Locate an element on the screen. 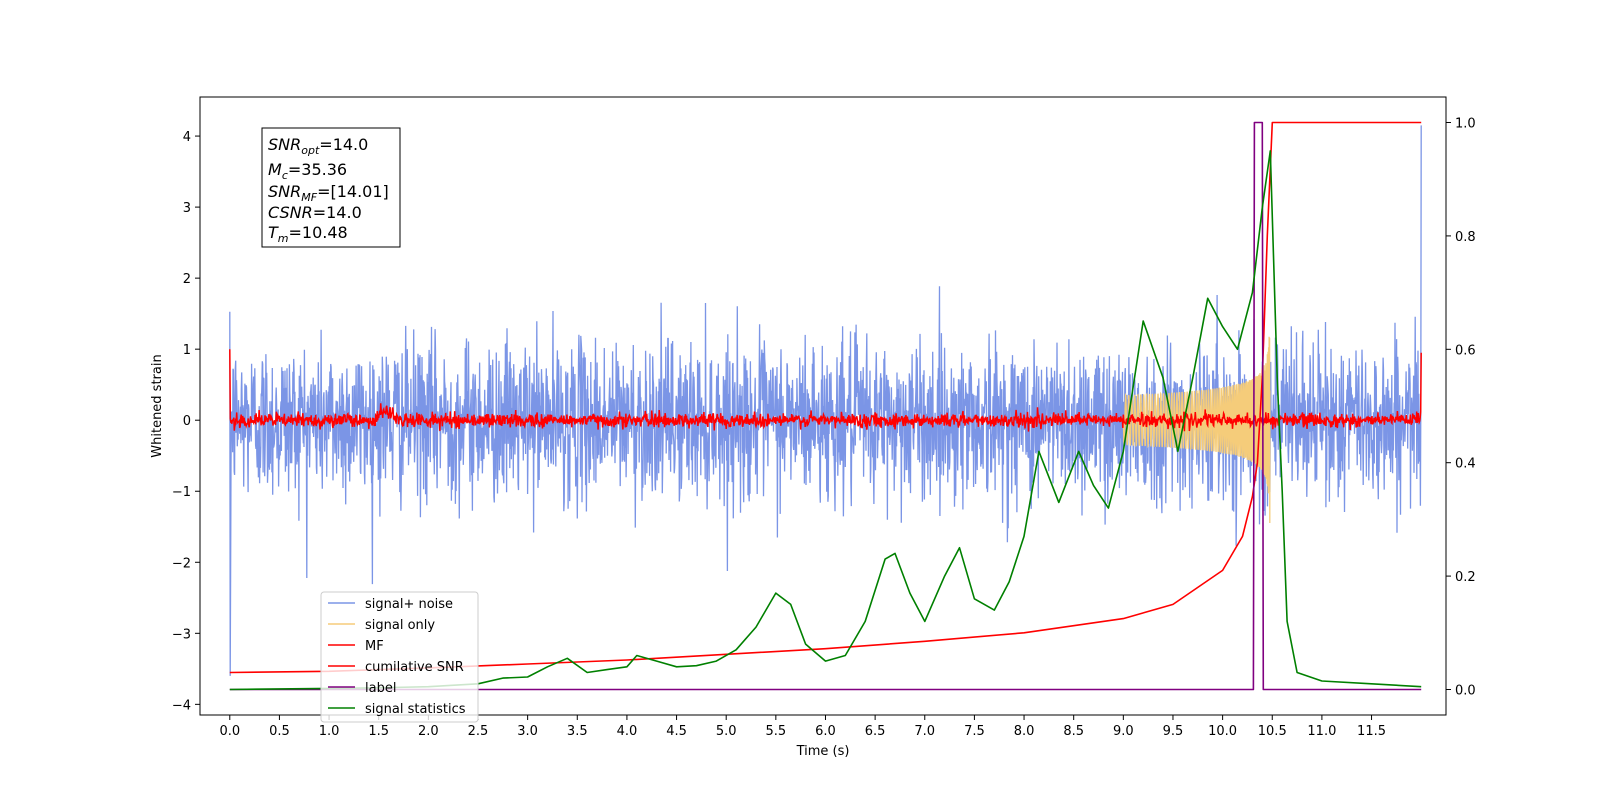 Image resolution: width=1600 pixels, height=804 pixels. x-tick-label-9: 4.5 is located at coordinates (676, 731).